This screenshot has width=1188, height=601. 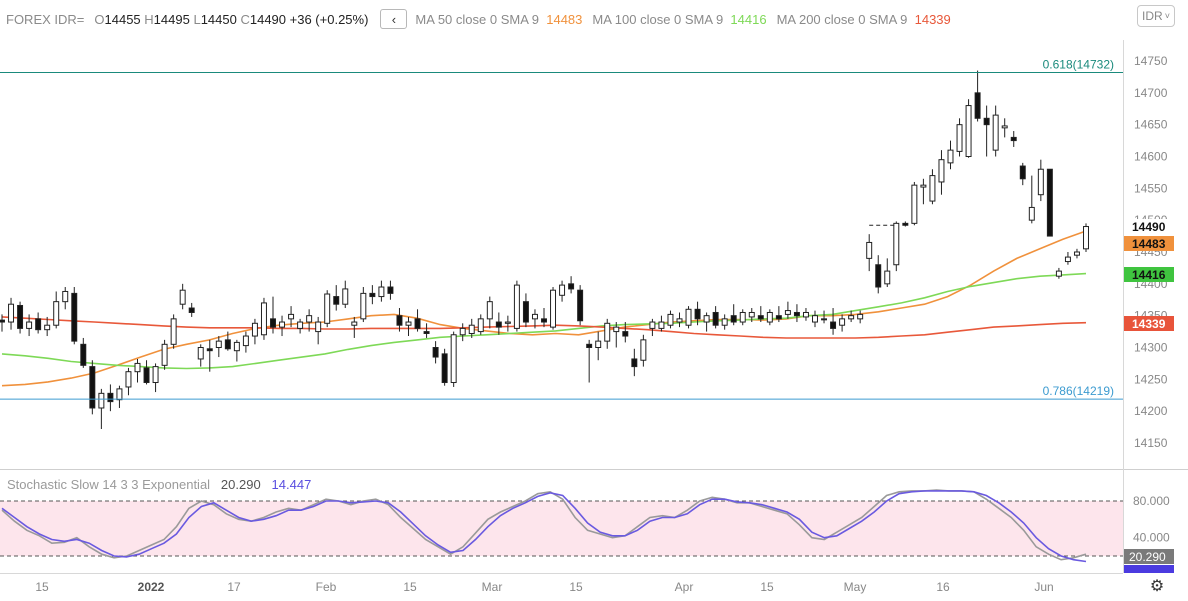 I want to click on fib-label: 0.786(14219), so click(x=1078, y=391).